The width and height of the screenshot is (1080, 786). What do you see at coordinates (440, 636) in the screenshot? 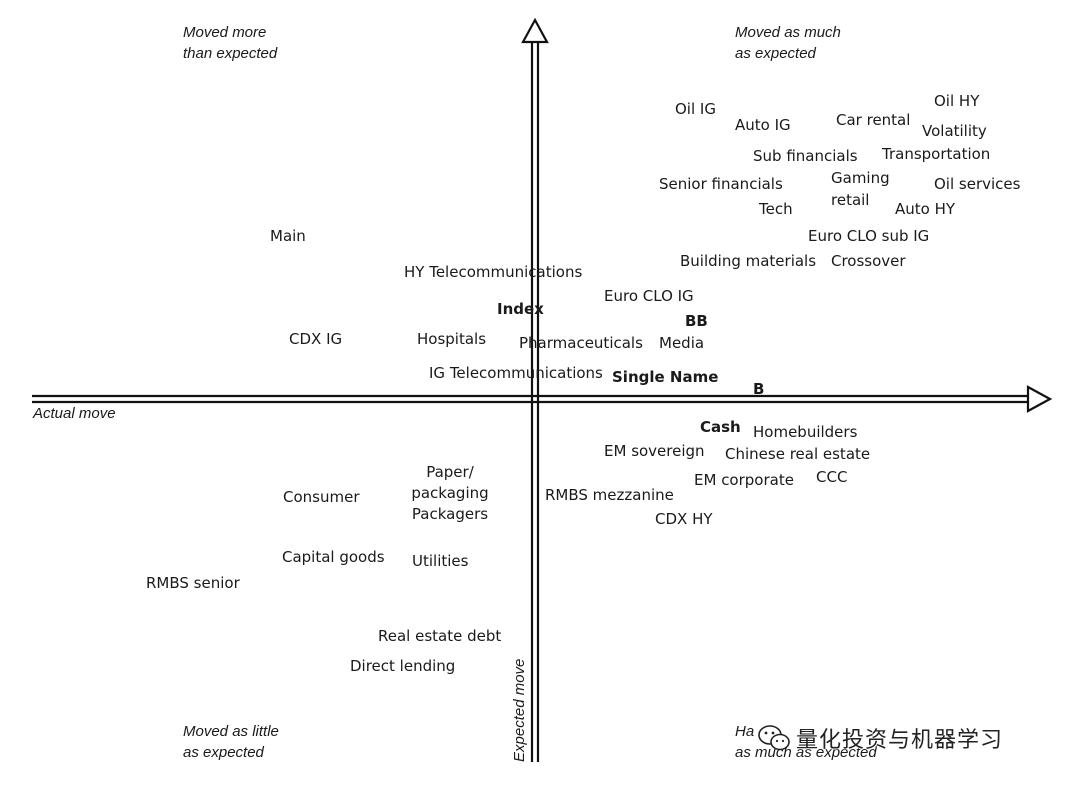
I see `label-real-estate-debt: Real estate debt` at bounding box center [440, 636].